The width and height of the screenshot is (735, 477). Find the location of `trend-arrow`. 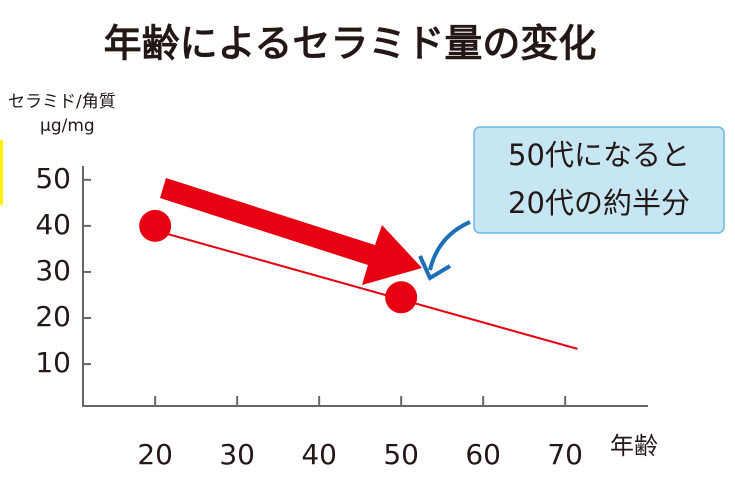

trend-arrow is located at coordinates (291, 231).